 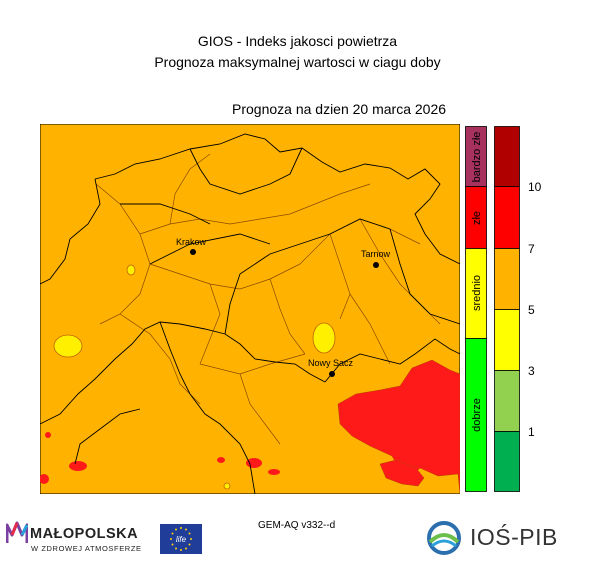 I want to click on city-label-tarnow: Tarnow, so click(x=376, y=254).